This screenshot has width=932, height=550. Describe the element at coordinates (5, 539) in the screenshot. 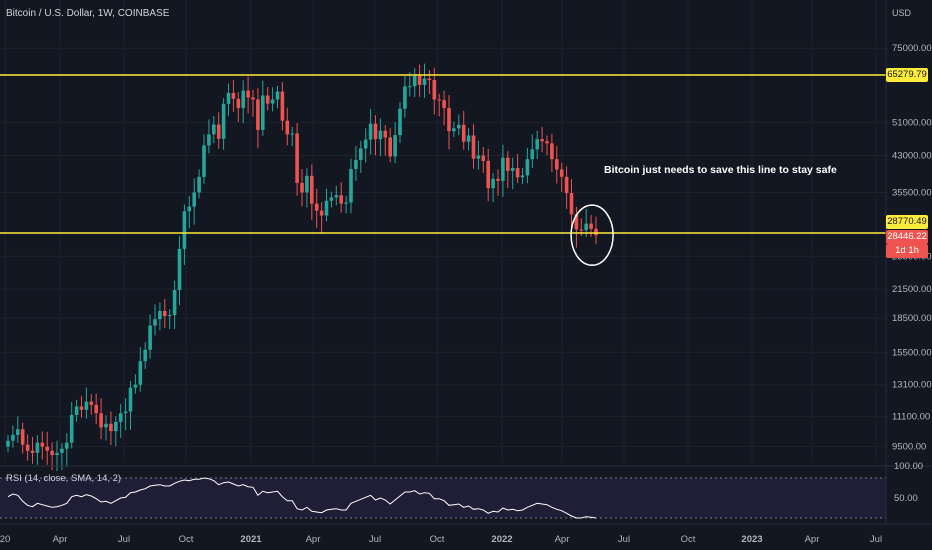

I see `x-tick-label: 20` at that location.